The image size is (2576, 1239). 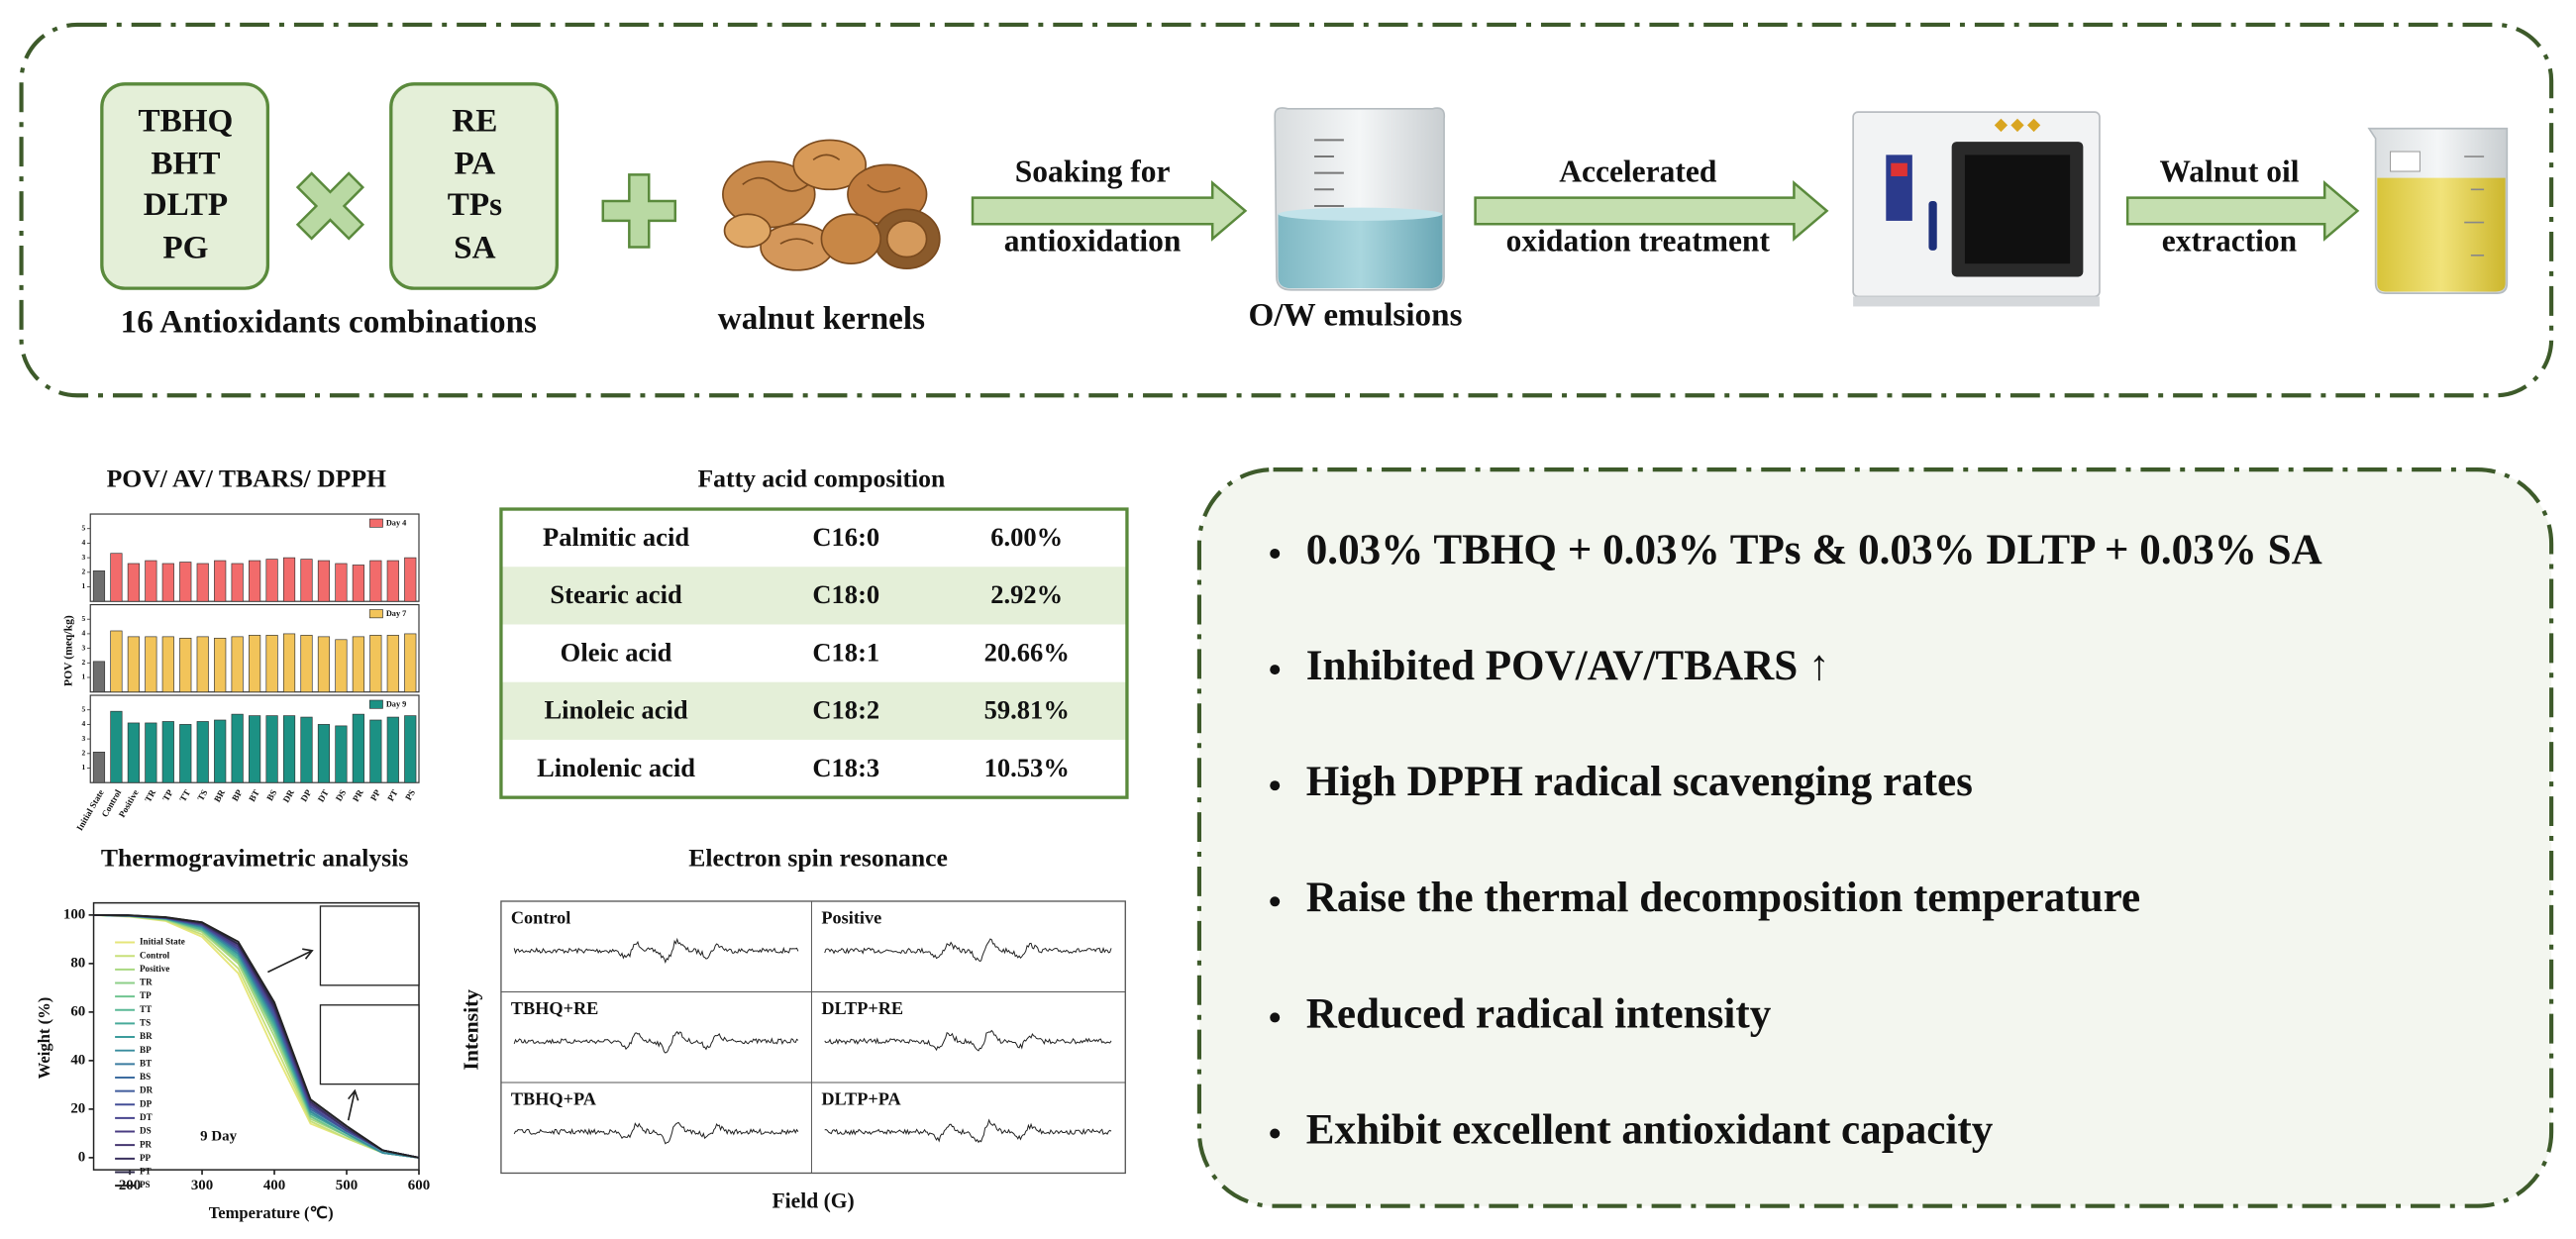 I want to click on legend-swatch, so click(x=375, y=523).